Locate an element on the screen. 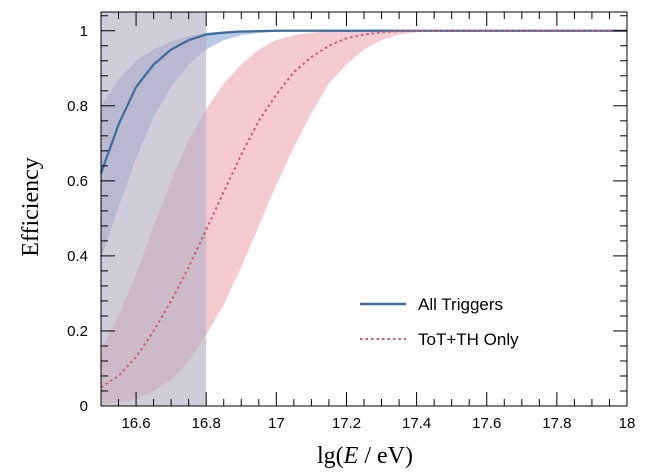  x-axis-title: lg(E / eV) is located at coordinates (365, 456).